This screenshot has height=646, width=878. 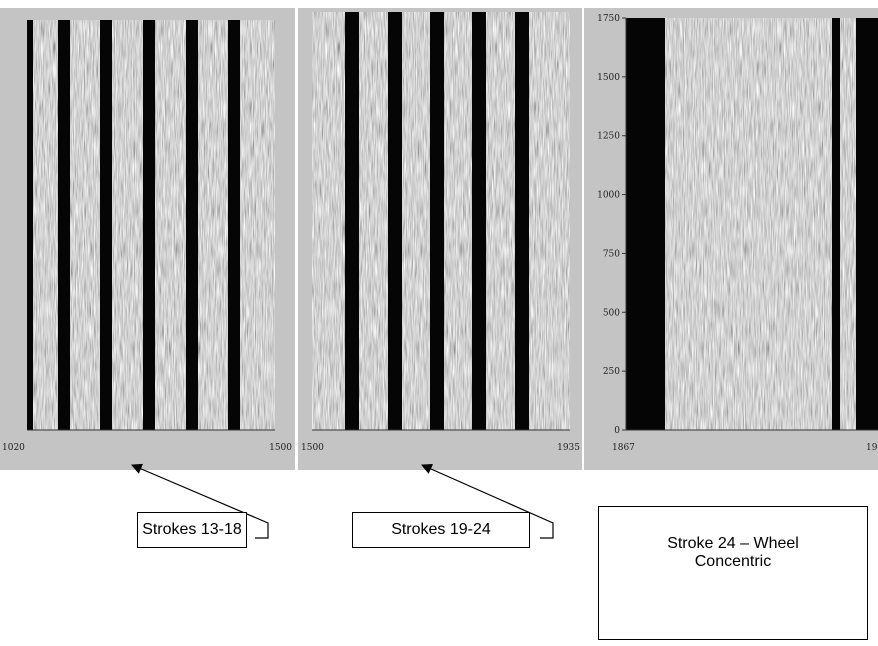 I want to click on connectors, so click(x=342, y=501).